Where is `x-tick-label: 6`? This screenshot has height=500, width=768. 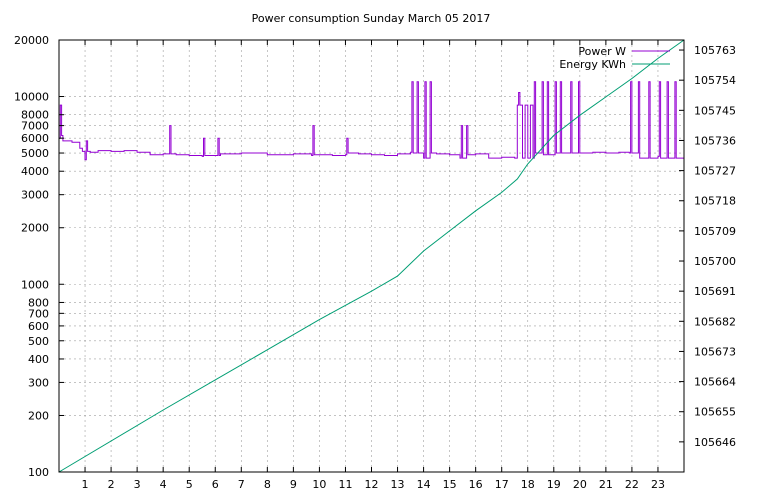 x-tick-label: 6 is located at coordinates (215, 484).